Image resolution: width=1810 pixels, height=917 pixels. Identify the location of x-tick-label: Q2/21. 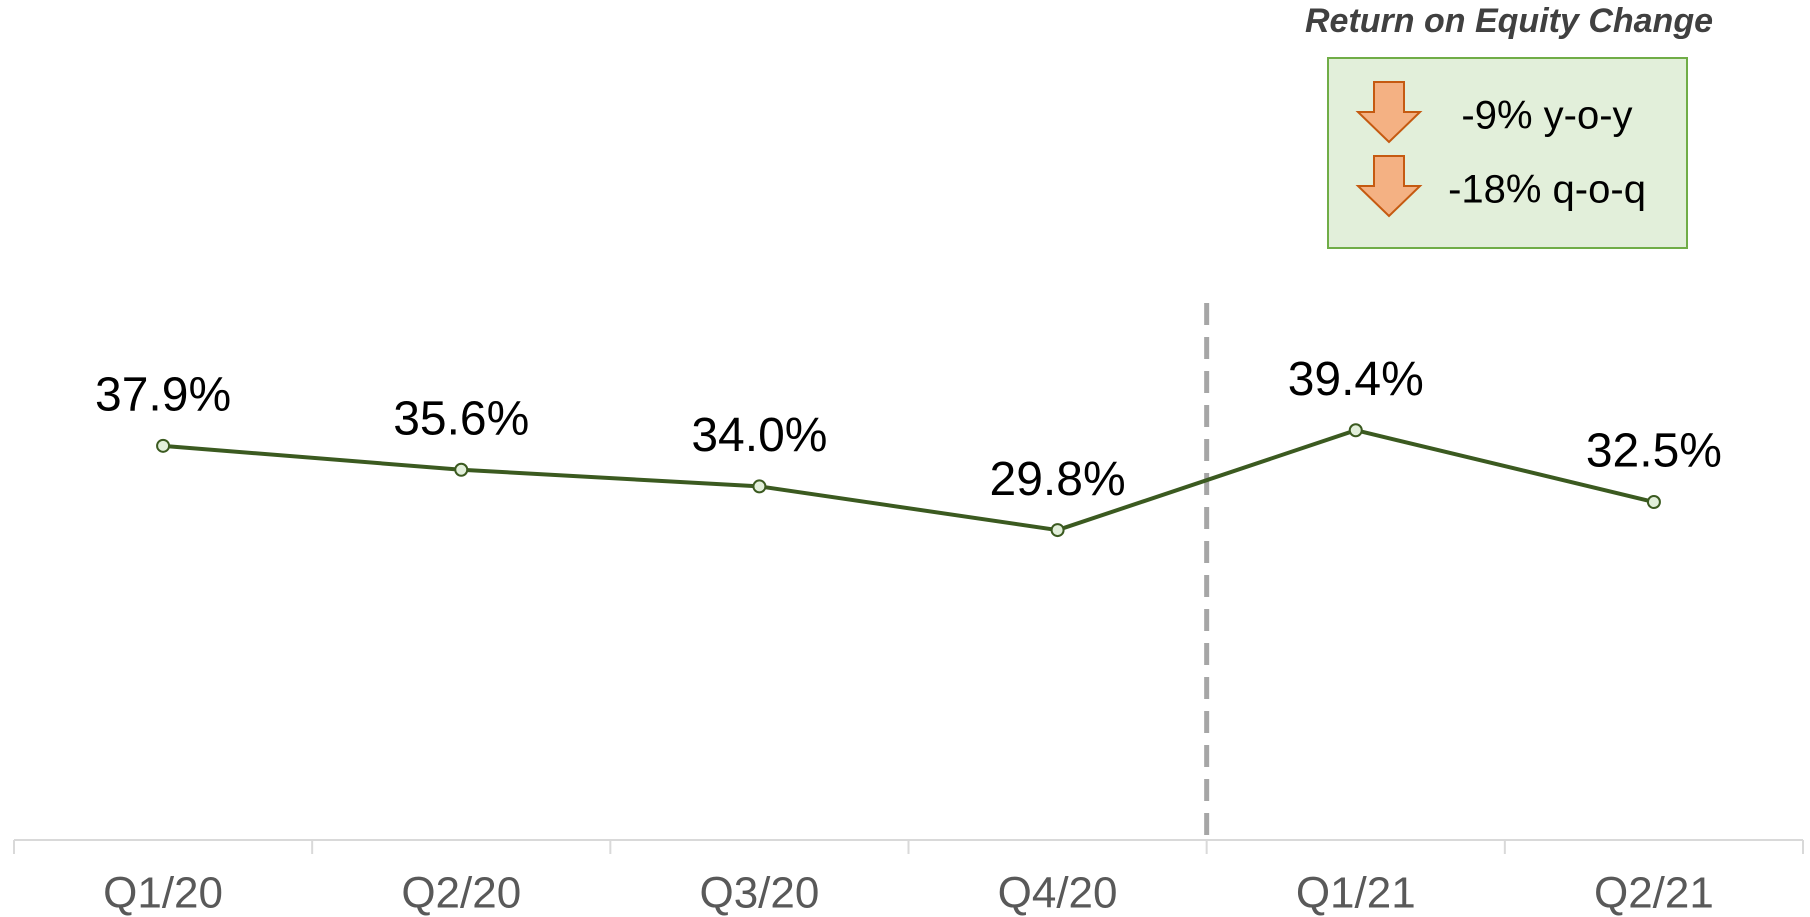
(1654, 893).